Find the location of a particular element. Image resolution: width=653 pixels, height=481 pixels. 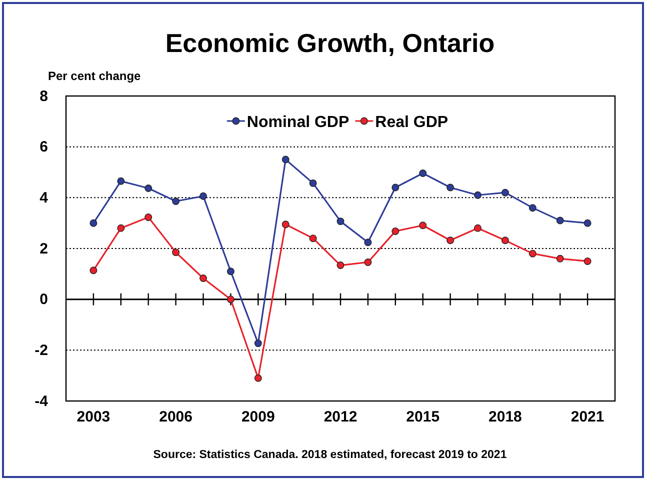

y-tick-label: 6 is located at coordinates (44, 147).